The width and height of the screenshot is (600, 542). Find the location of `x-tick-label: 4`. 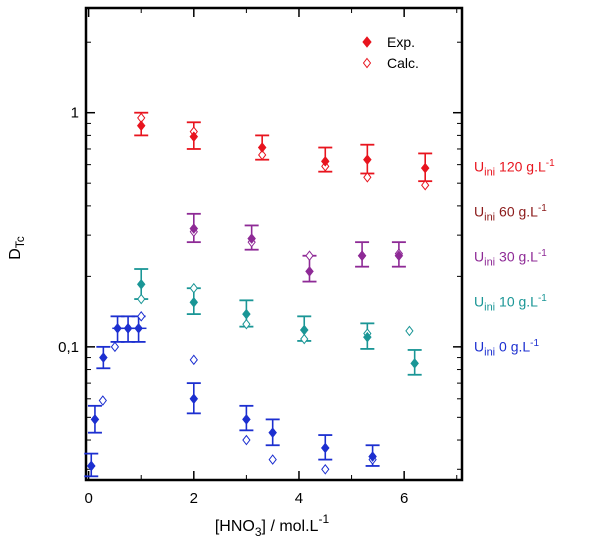

x-tick-label: 4 is located at coordinates (299, 498).